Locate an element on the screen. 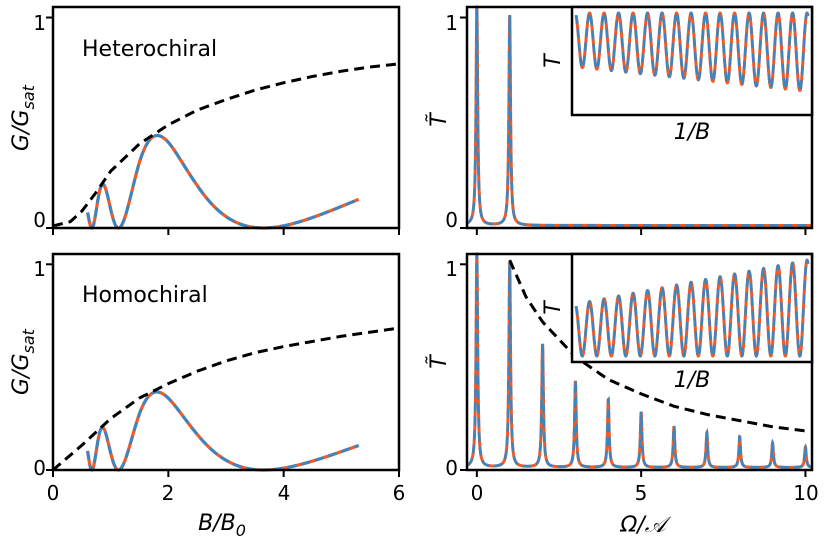 The width and height of the screenshot is (831, 550). inset-top-frame is located at coordinates (692, 61).